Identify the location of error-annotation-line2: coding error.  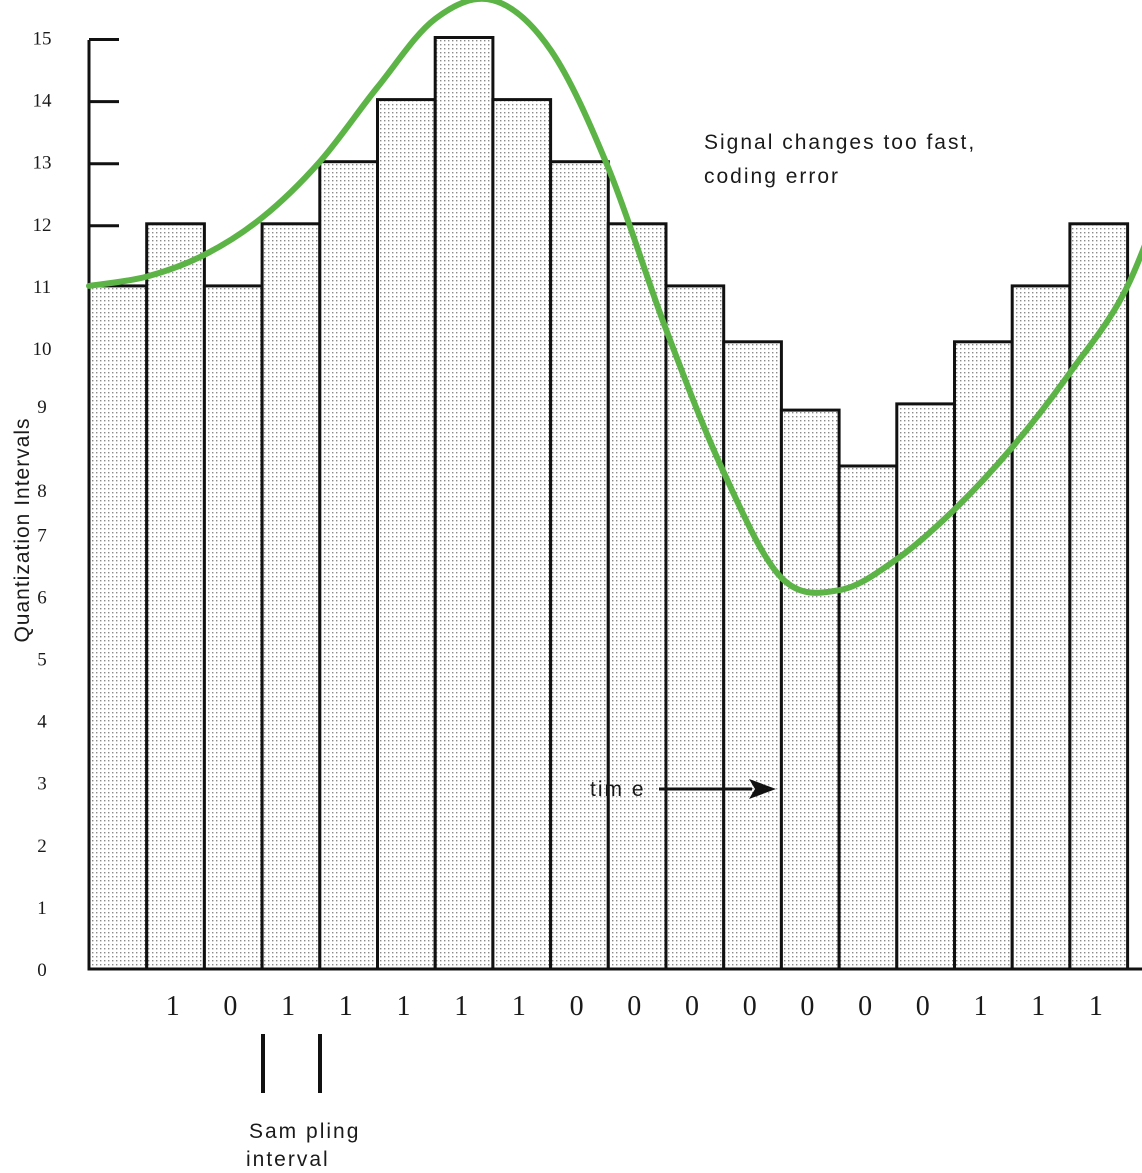
(772, 176).